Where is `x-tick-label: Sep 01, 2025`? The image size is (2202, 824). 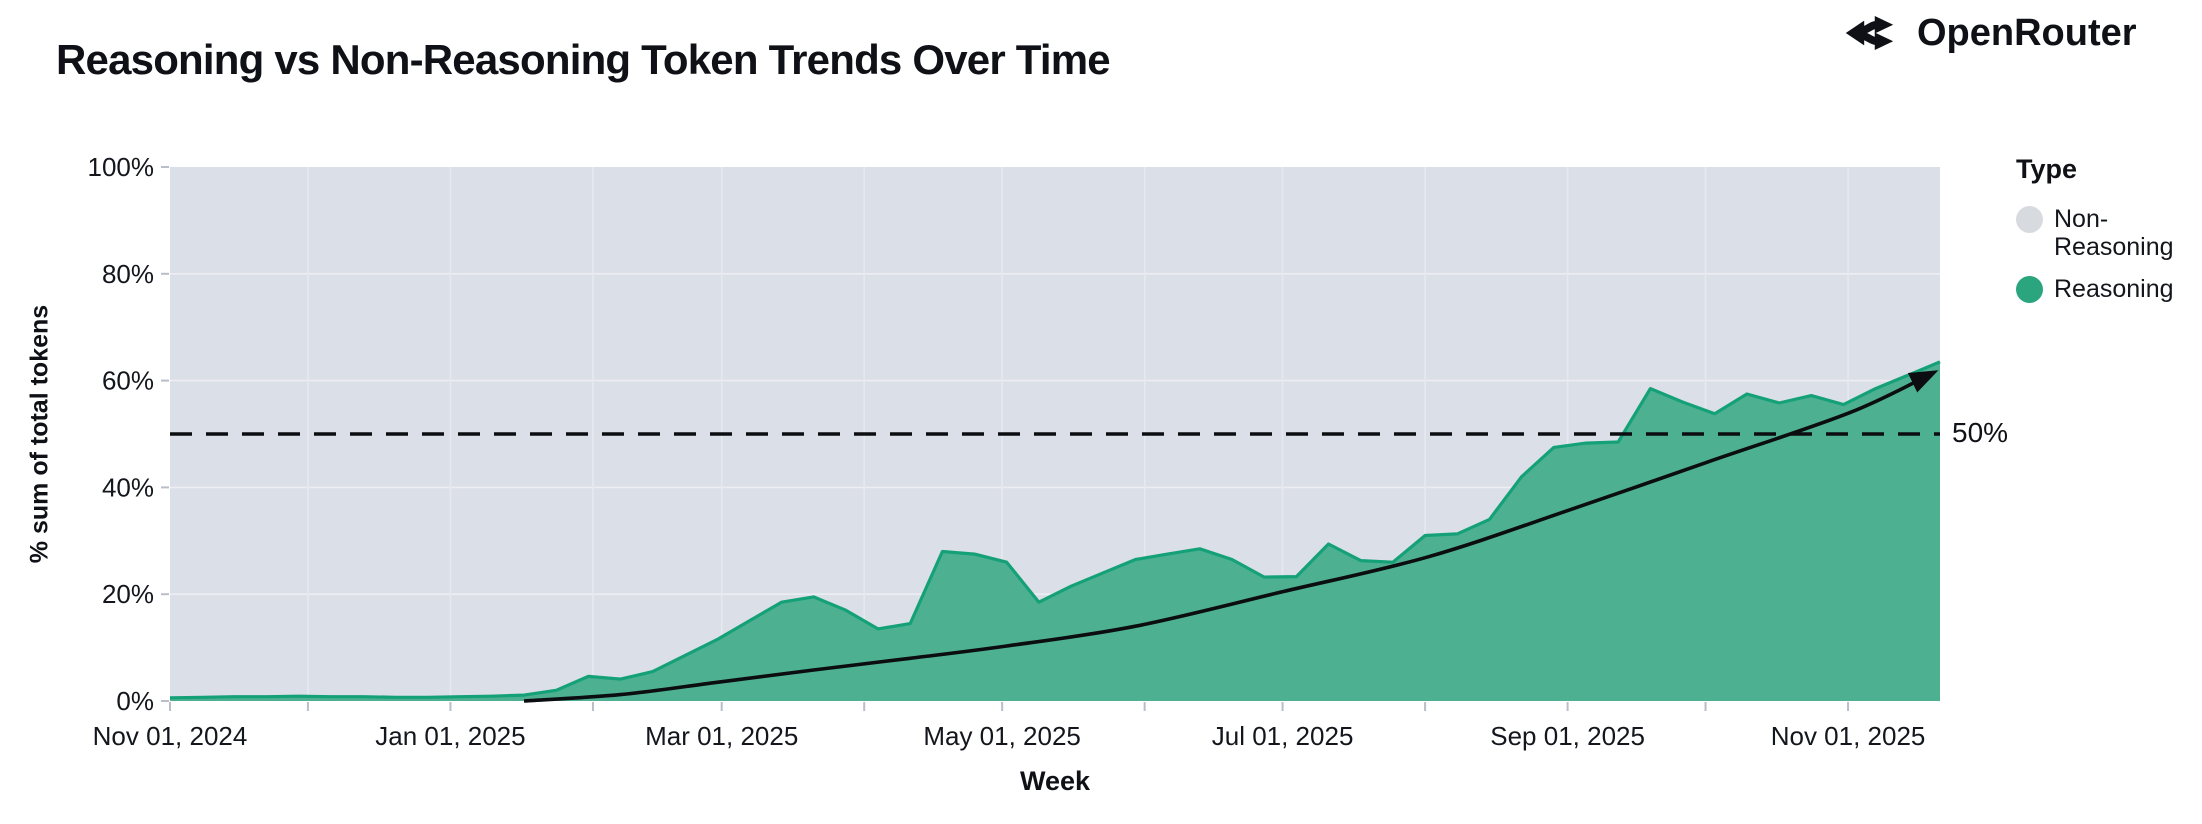 x-tick-label: Sep 01, 2025 is located at coordinates (1567, 736).